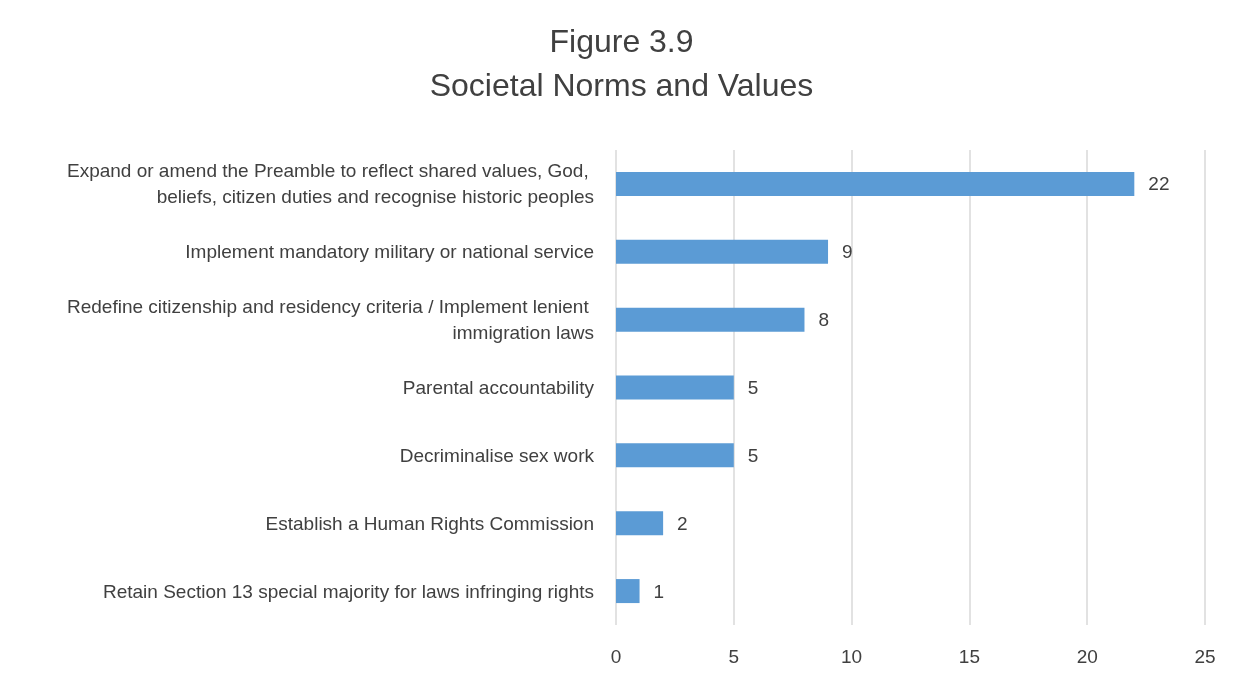 Image resolution: width=1243 pixels, height=675 pixels. What do you see at coordinates (330, 320) in the screenshot?
I see `y-tick-label: Redefine citizenship and residency criteria / Implement lenient immigration laws` at bounding box center [330, 320].